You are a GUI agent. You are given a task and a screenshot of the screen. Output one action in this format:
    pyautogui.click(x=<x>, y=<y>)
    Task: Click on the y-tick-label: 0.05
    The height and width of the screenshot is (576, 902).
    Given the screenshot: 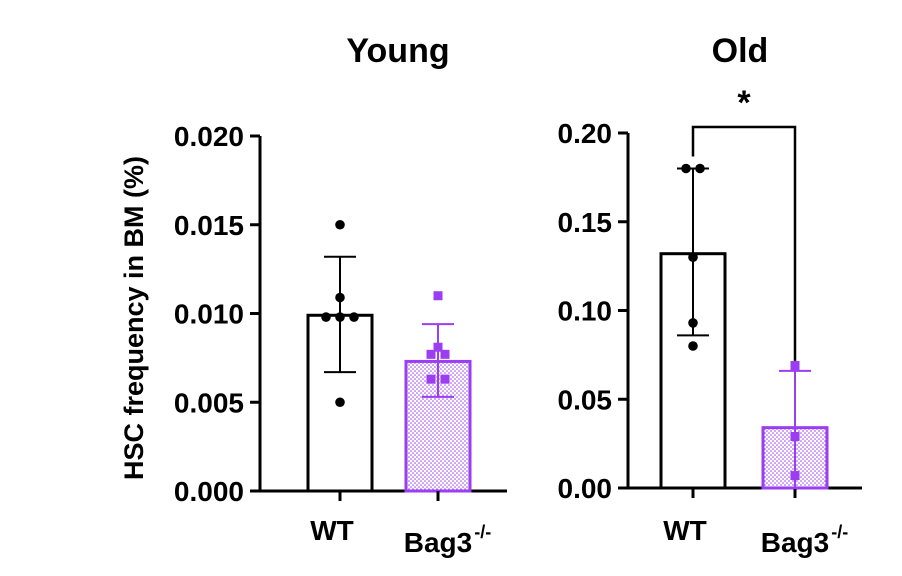 What is the action you would take?
    pyautogui.click(x=585, y=399)
    